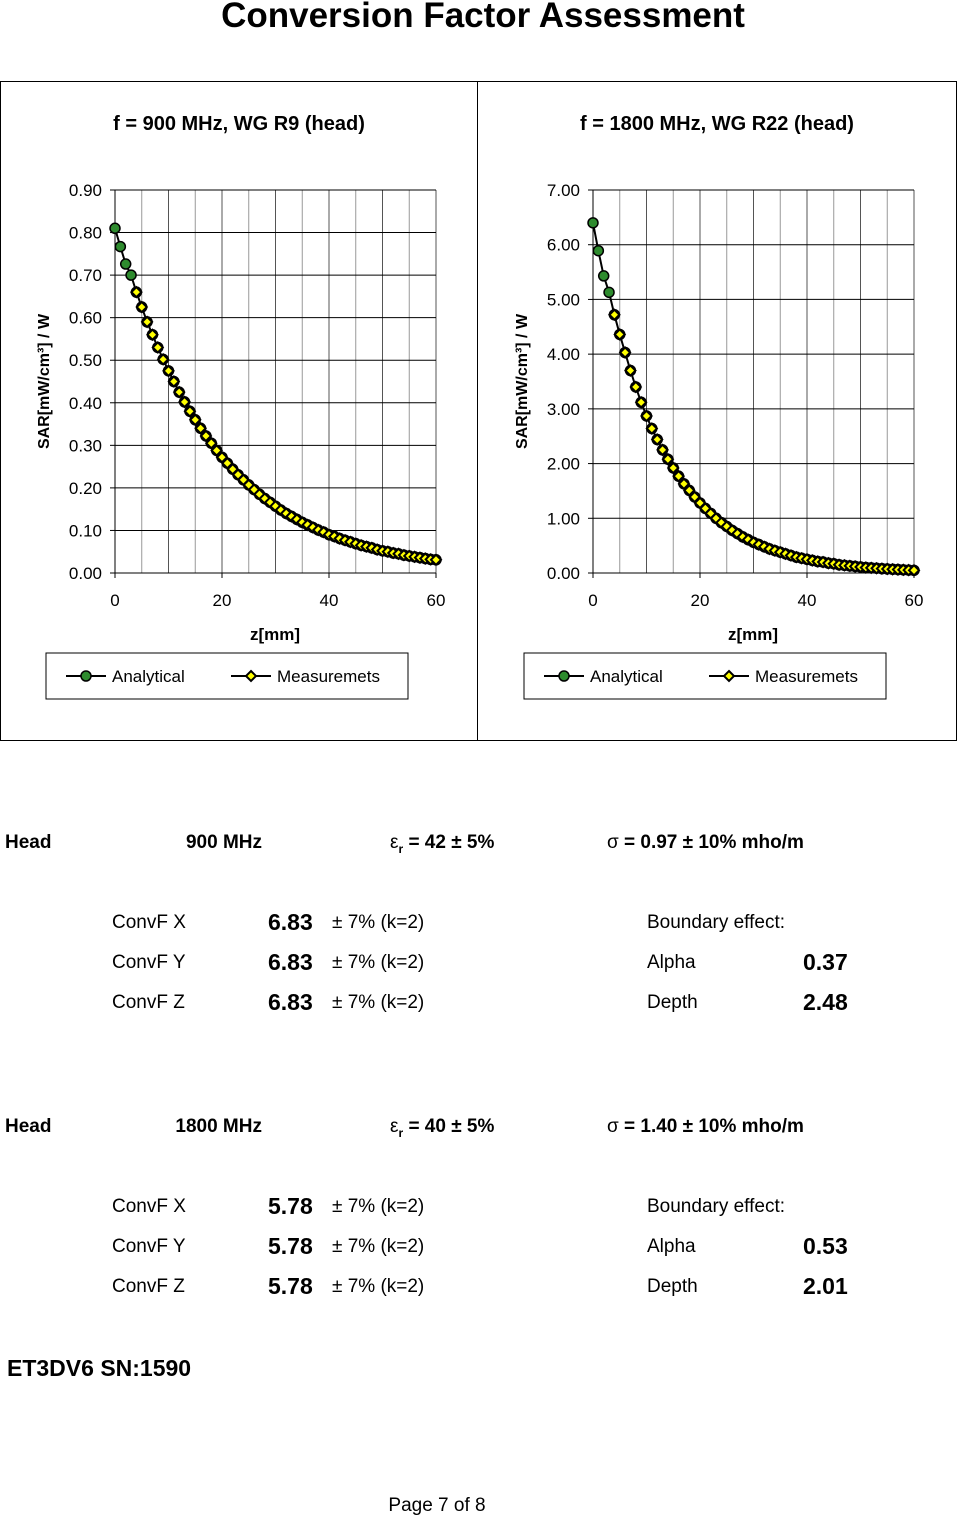 The height and width of the screenshot is (1518, 957). What do you see at coordinates (451, 1126) in the screenshot?
I see `permittivity-value: = 40 ± 5%` at bounding box center [451, 1126].